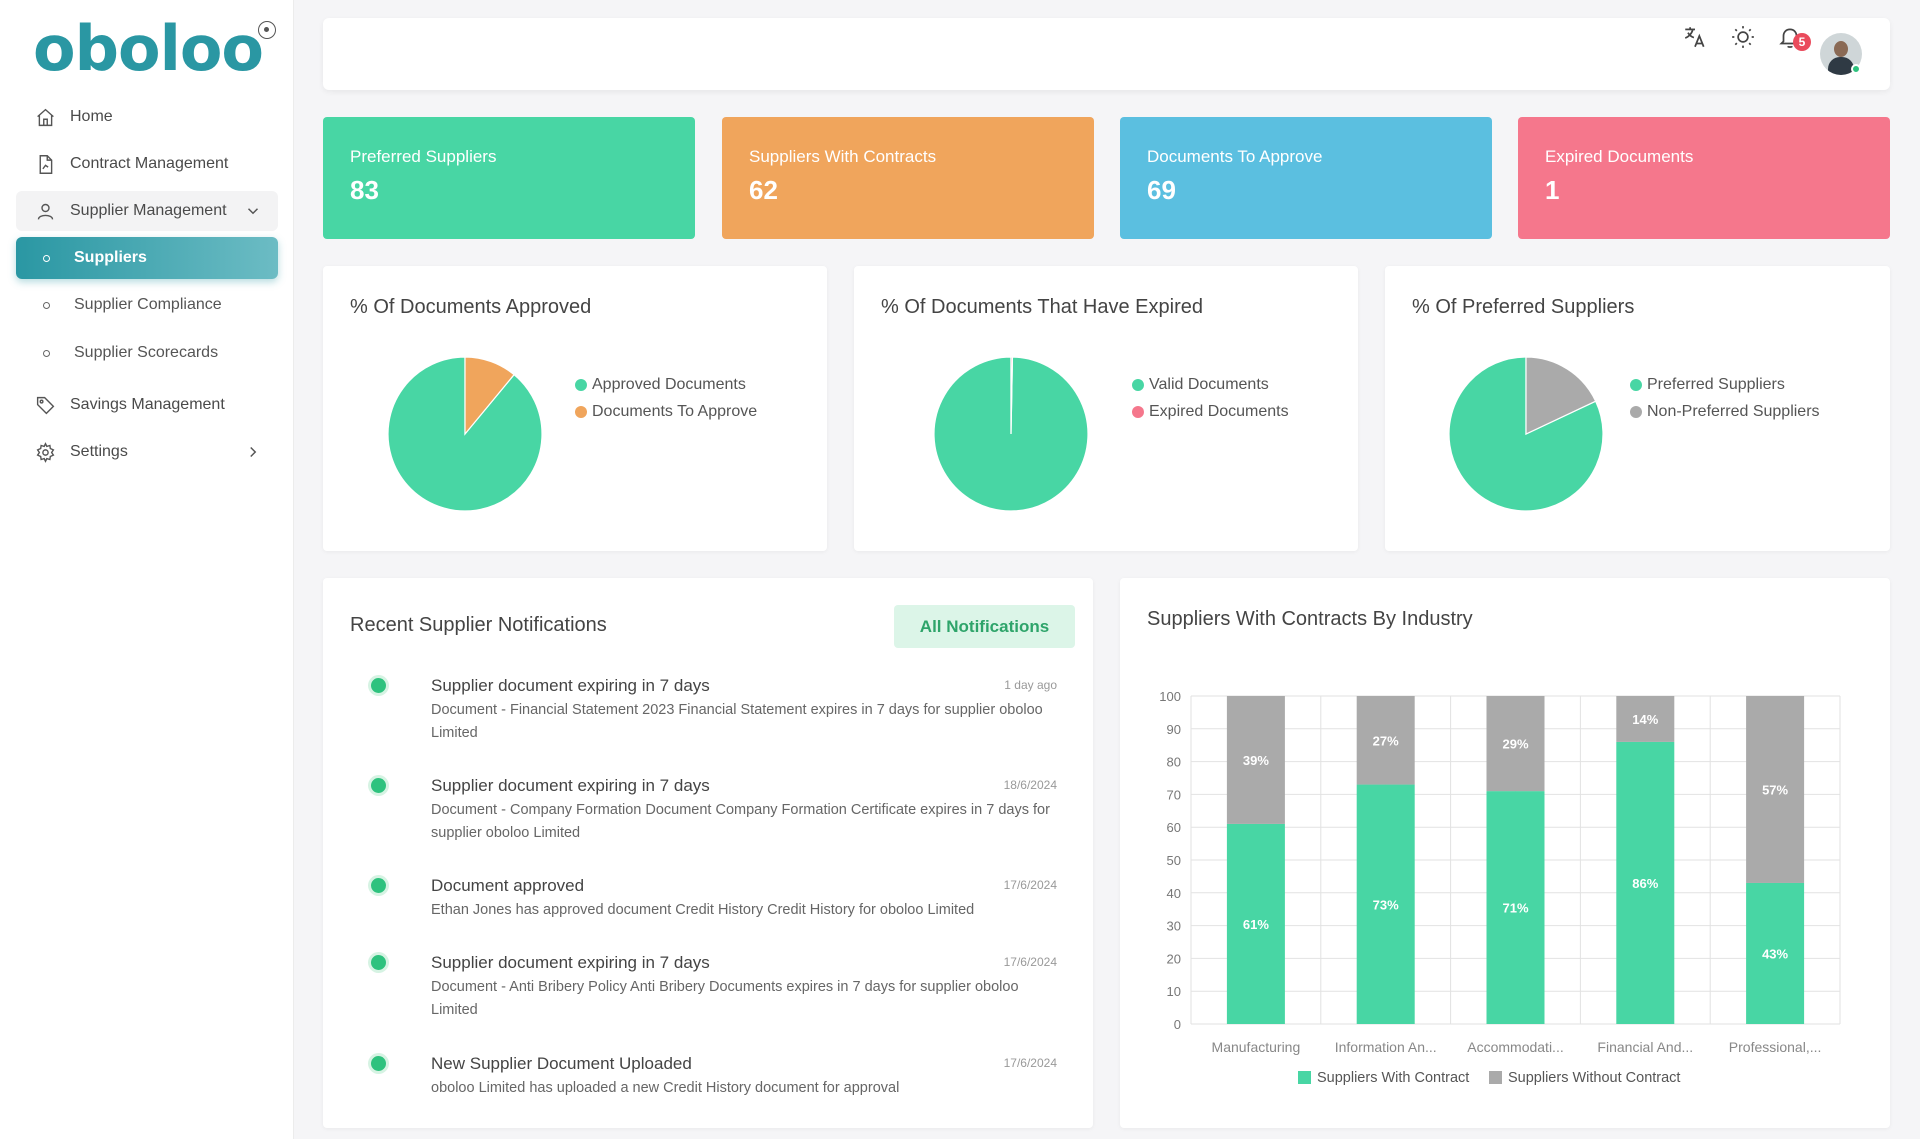 Image resolution: width=1920 pixels, height=1139 pixels. I want to click on sidebar-item-settings: Settings, so click(147, 452).